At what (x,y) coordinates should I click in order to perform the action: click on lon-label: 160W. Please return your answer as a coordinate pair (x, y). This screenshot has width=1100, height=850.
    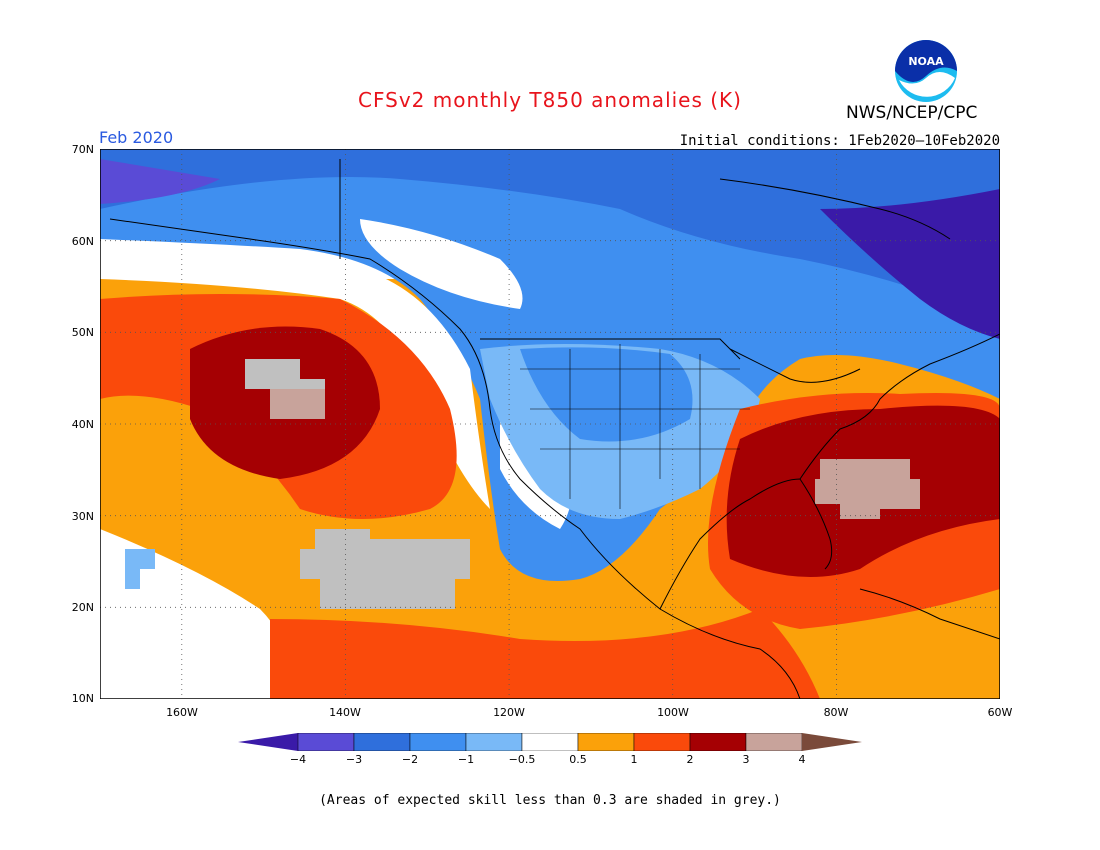
    Looking at the image, I should click on (182, 712).